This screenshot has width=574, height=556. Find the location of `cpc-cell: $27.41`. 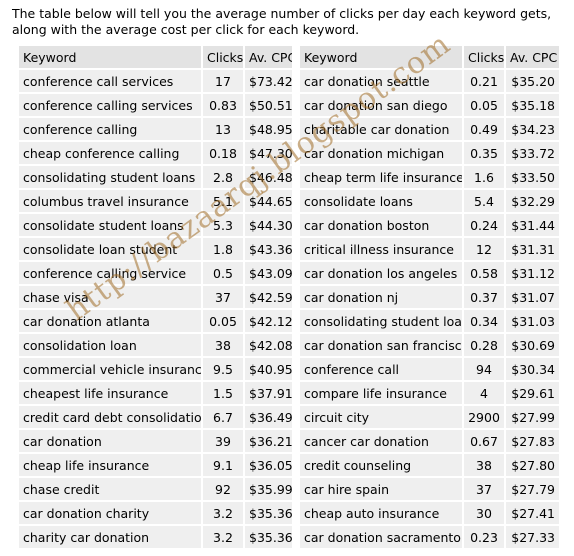

cpc-cell: $27.41 is located at coordinates (531, 514).